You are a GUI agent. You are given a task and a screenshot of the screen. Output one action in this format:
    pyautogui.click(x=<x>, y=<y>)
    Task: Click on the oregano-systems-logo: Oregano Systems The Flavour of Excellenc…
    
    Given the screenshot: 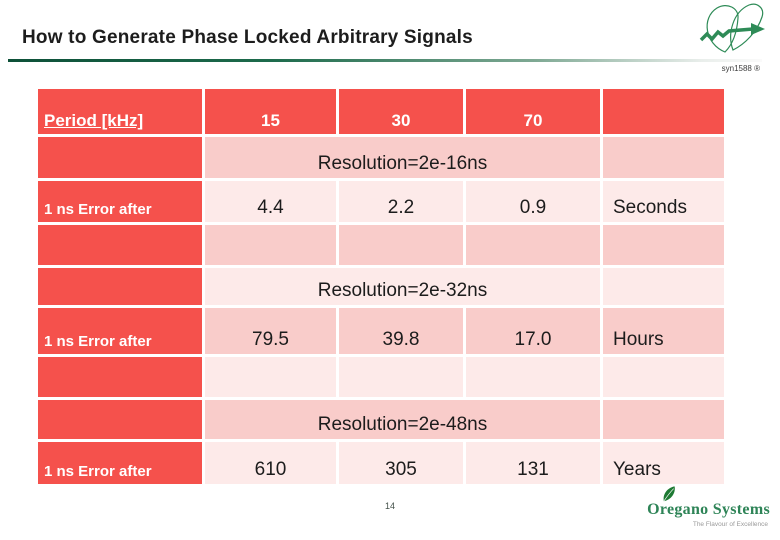 What is the action you would take?
    pyautogui.click(x=699, y=511)
    